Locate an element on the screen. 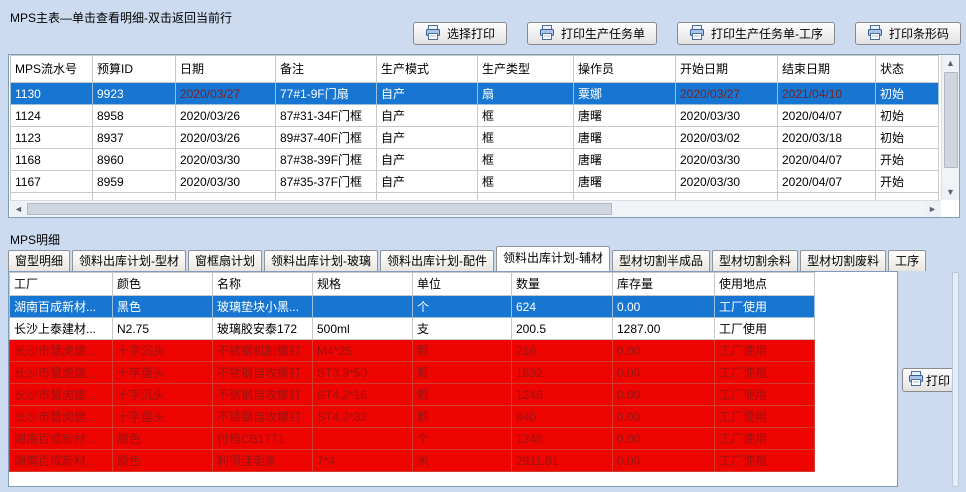 The width and height of the screenshot is (966, 492). table-cell: 2020/03/26 is located at coordinates (225, 115).